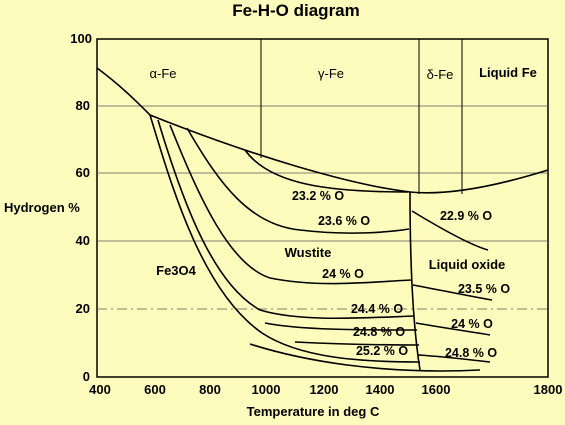 The height and width of the screenshot is (425, 565). What do you see at coordinates (436, 389) in the screenshot?
I see `x-tick-label: 1600` at bounding box center [436, 389].